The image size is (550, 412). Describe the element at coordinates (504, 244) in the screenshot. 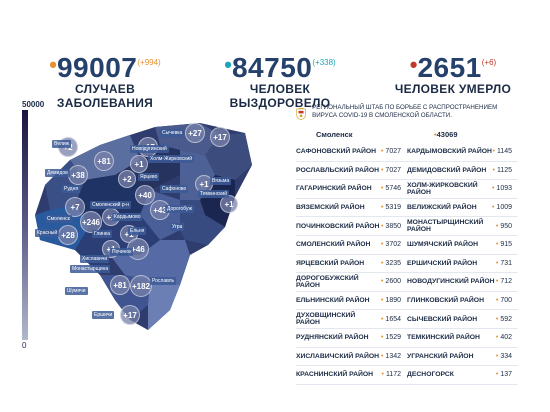

I see `district-value: 915` at that location.